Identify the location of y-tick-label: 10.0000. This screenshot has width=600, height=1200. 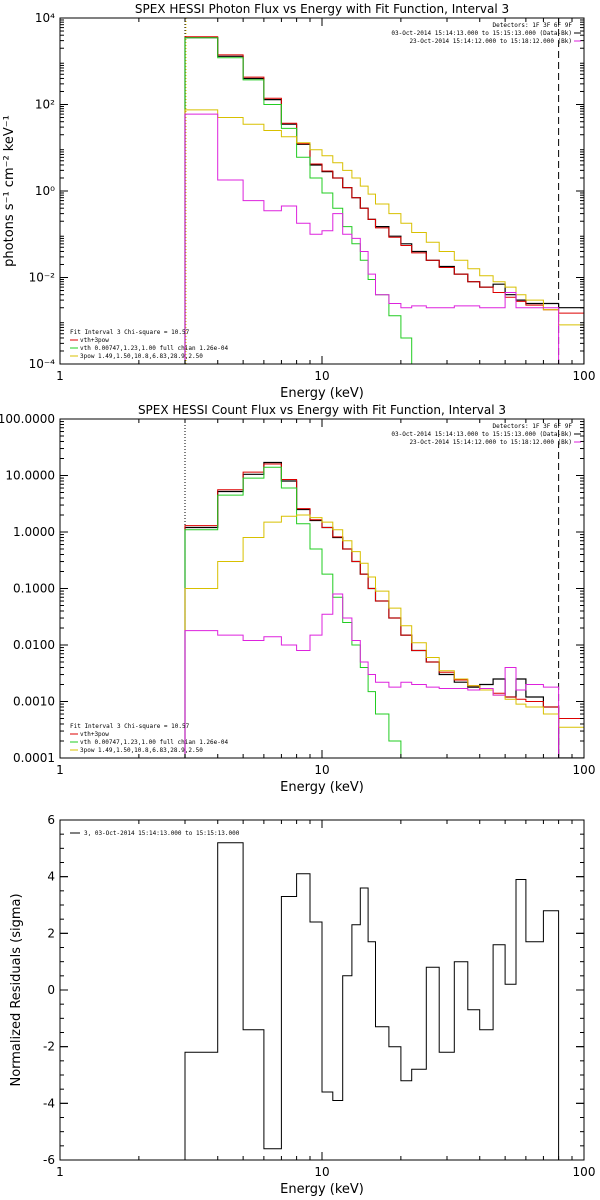
(30, 476).